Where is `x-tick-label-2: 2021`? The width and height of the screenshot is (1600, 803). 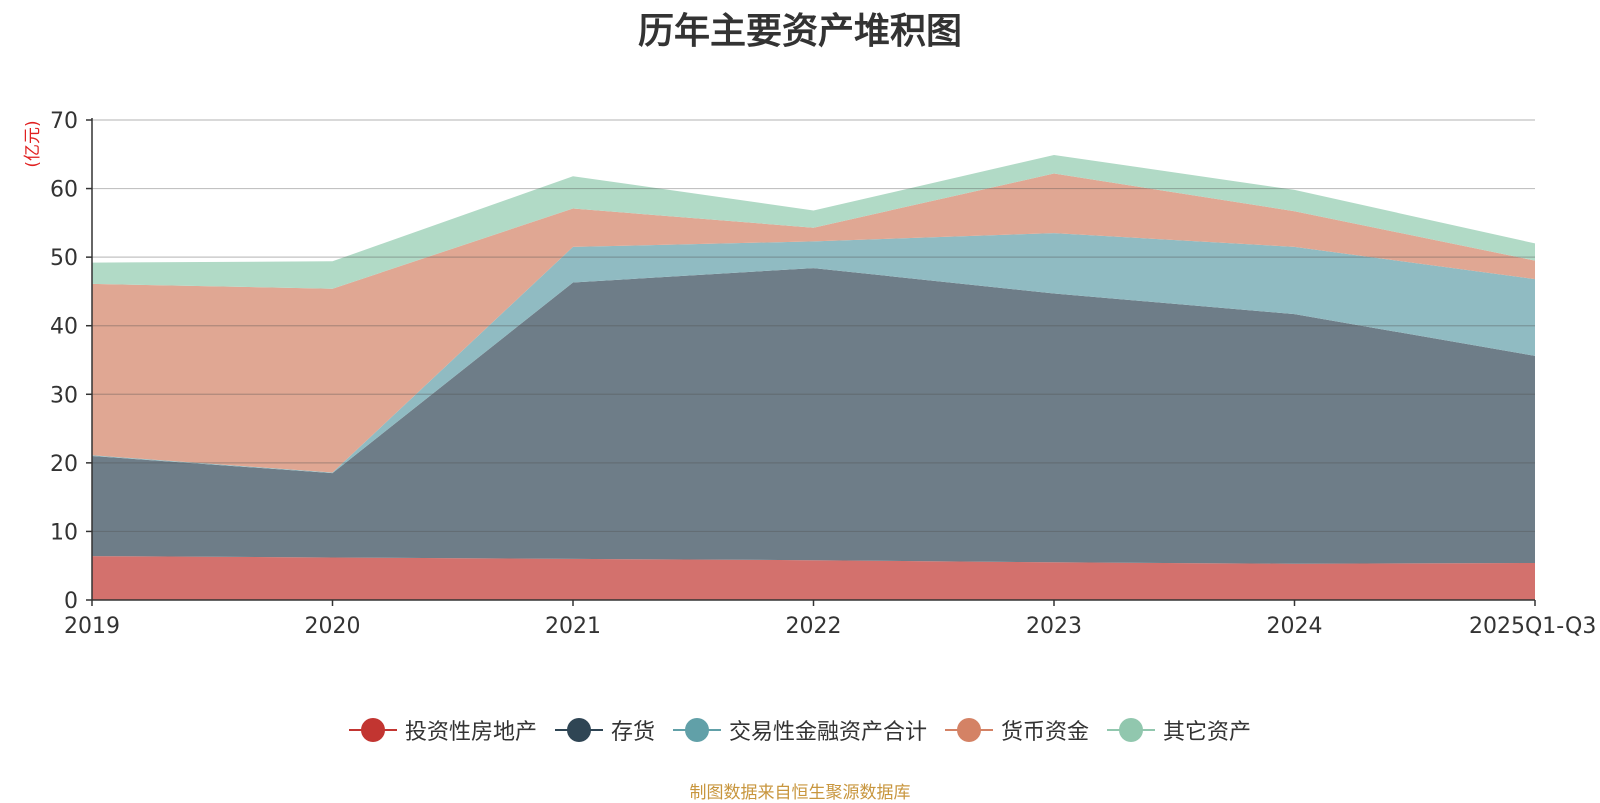 x-tick-label-2: 2021 is located at coordinates (573, 626).